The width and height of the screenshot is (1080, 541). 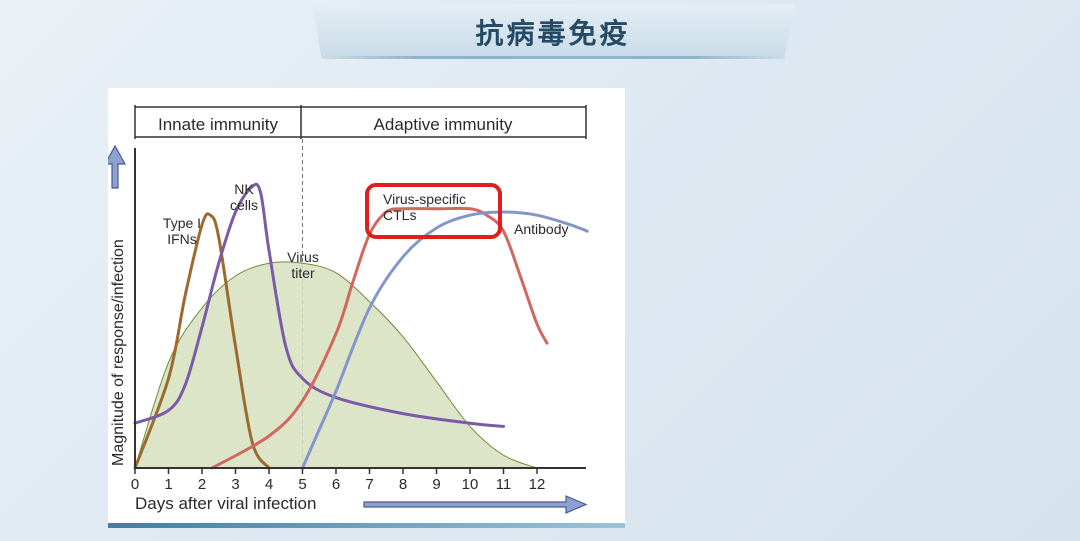 I want to click on x-tick-label: 11, so click(x=504, y=484).